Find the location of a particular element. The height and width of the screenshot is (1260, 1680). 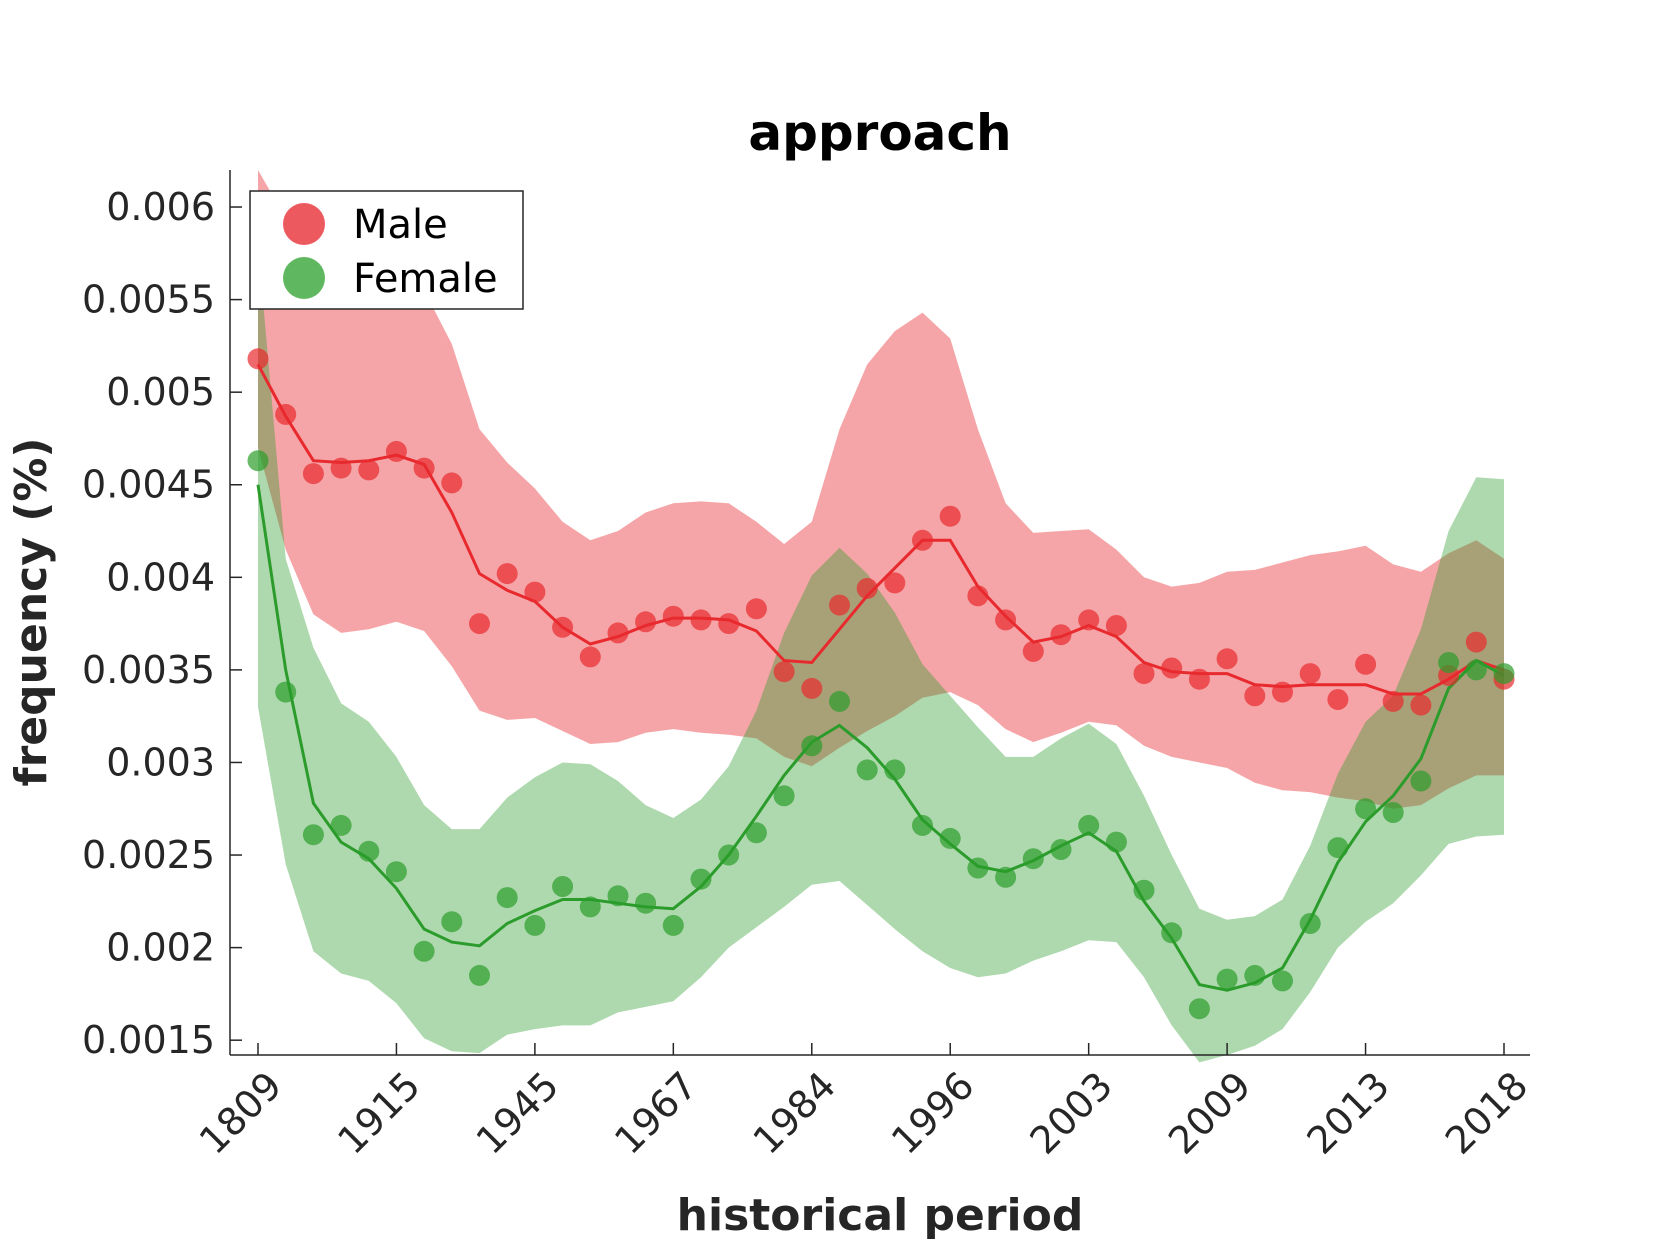

legend-marker-male is located at coordinates (304, 224).